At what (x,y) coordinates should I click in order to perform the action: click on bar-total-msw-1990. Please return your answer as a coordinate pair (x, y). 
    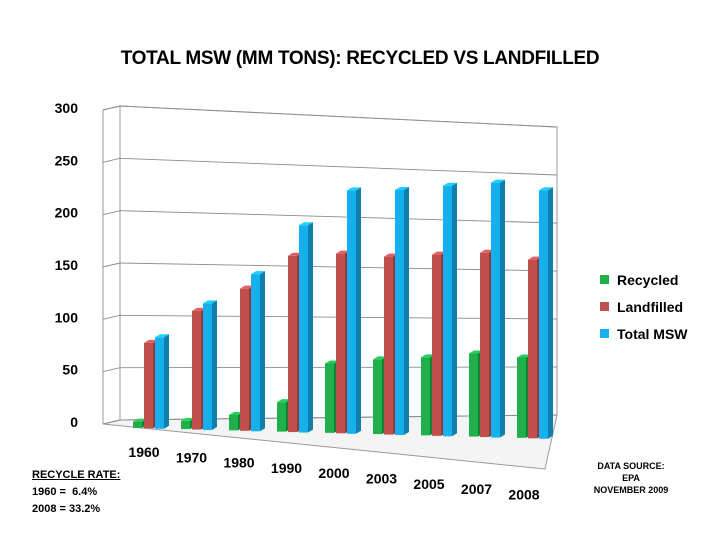
    Looking at the image, I should click on (306, 327).